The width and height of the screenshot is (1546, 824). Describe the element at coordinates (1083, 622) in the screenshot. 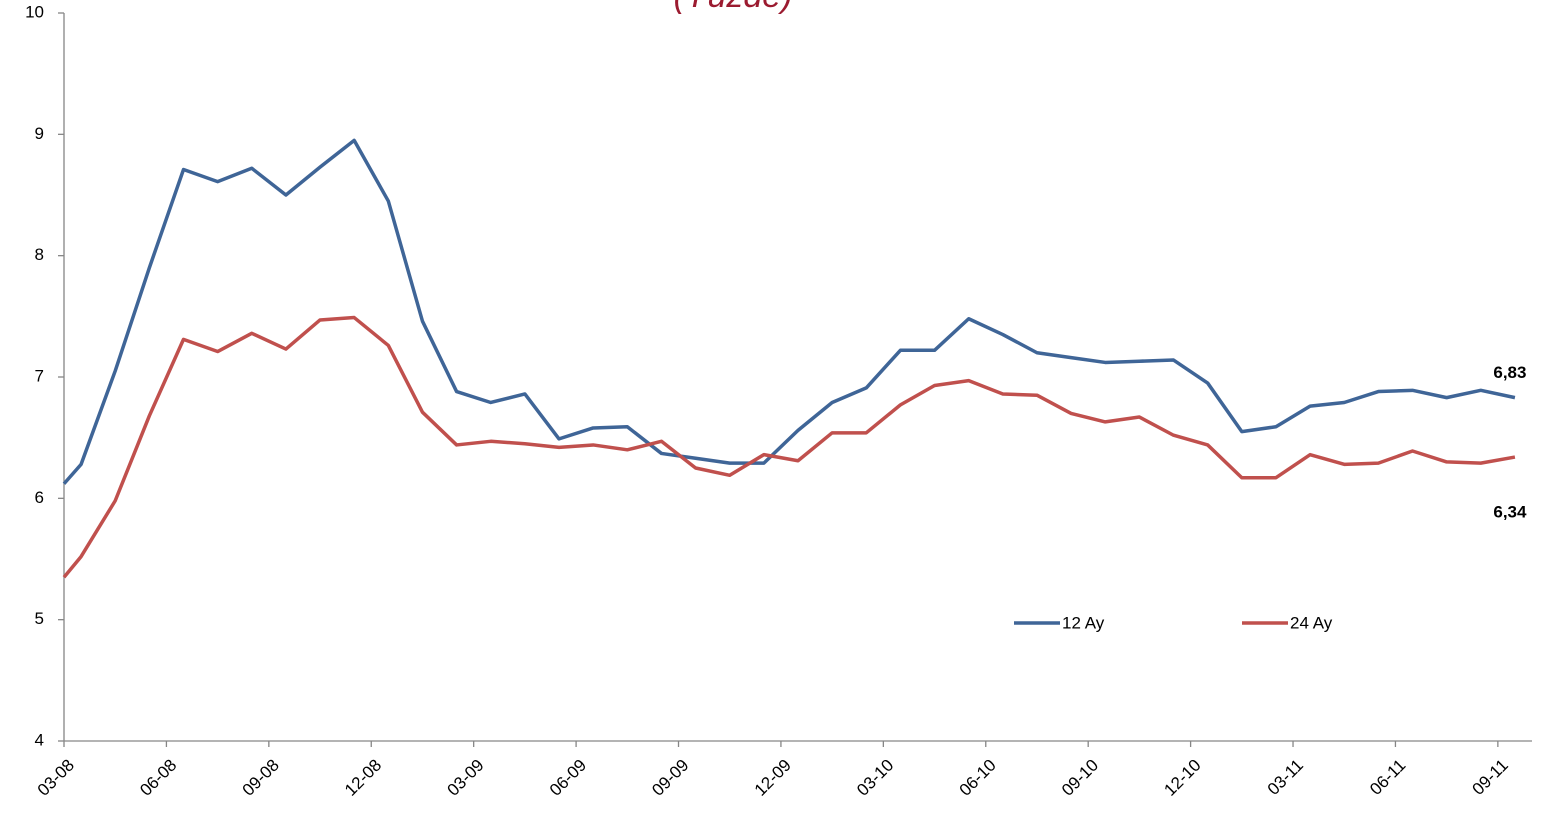

I see `legend-label: 12 Ay` at that location.